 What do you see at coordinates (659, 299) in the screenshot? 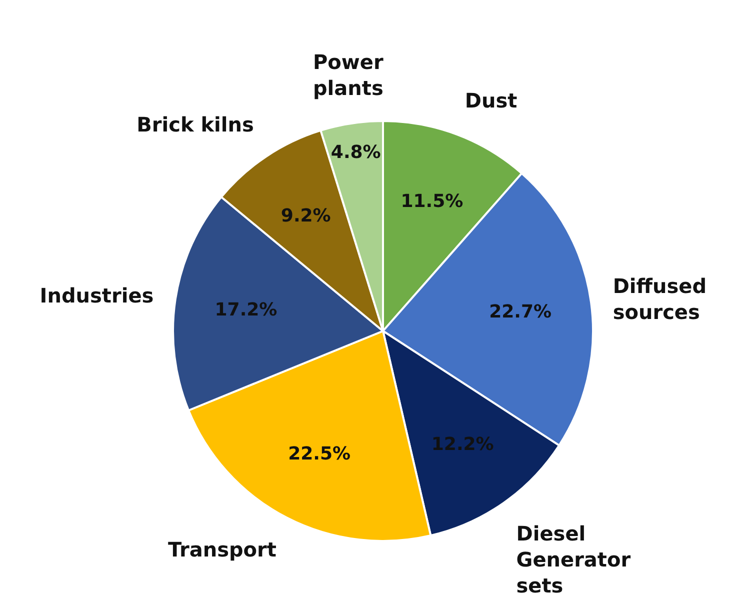
I see `slice-label: Diffused sources` at bounding box center [659, 299].